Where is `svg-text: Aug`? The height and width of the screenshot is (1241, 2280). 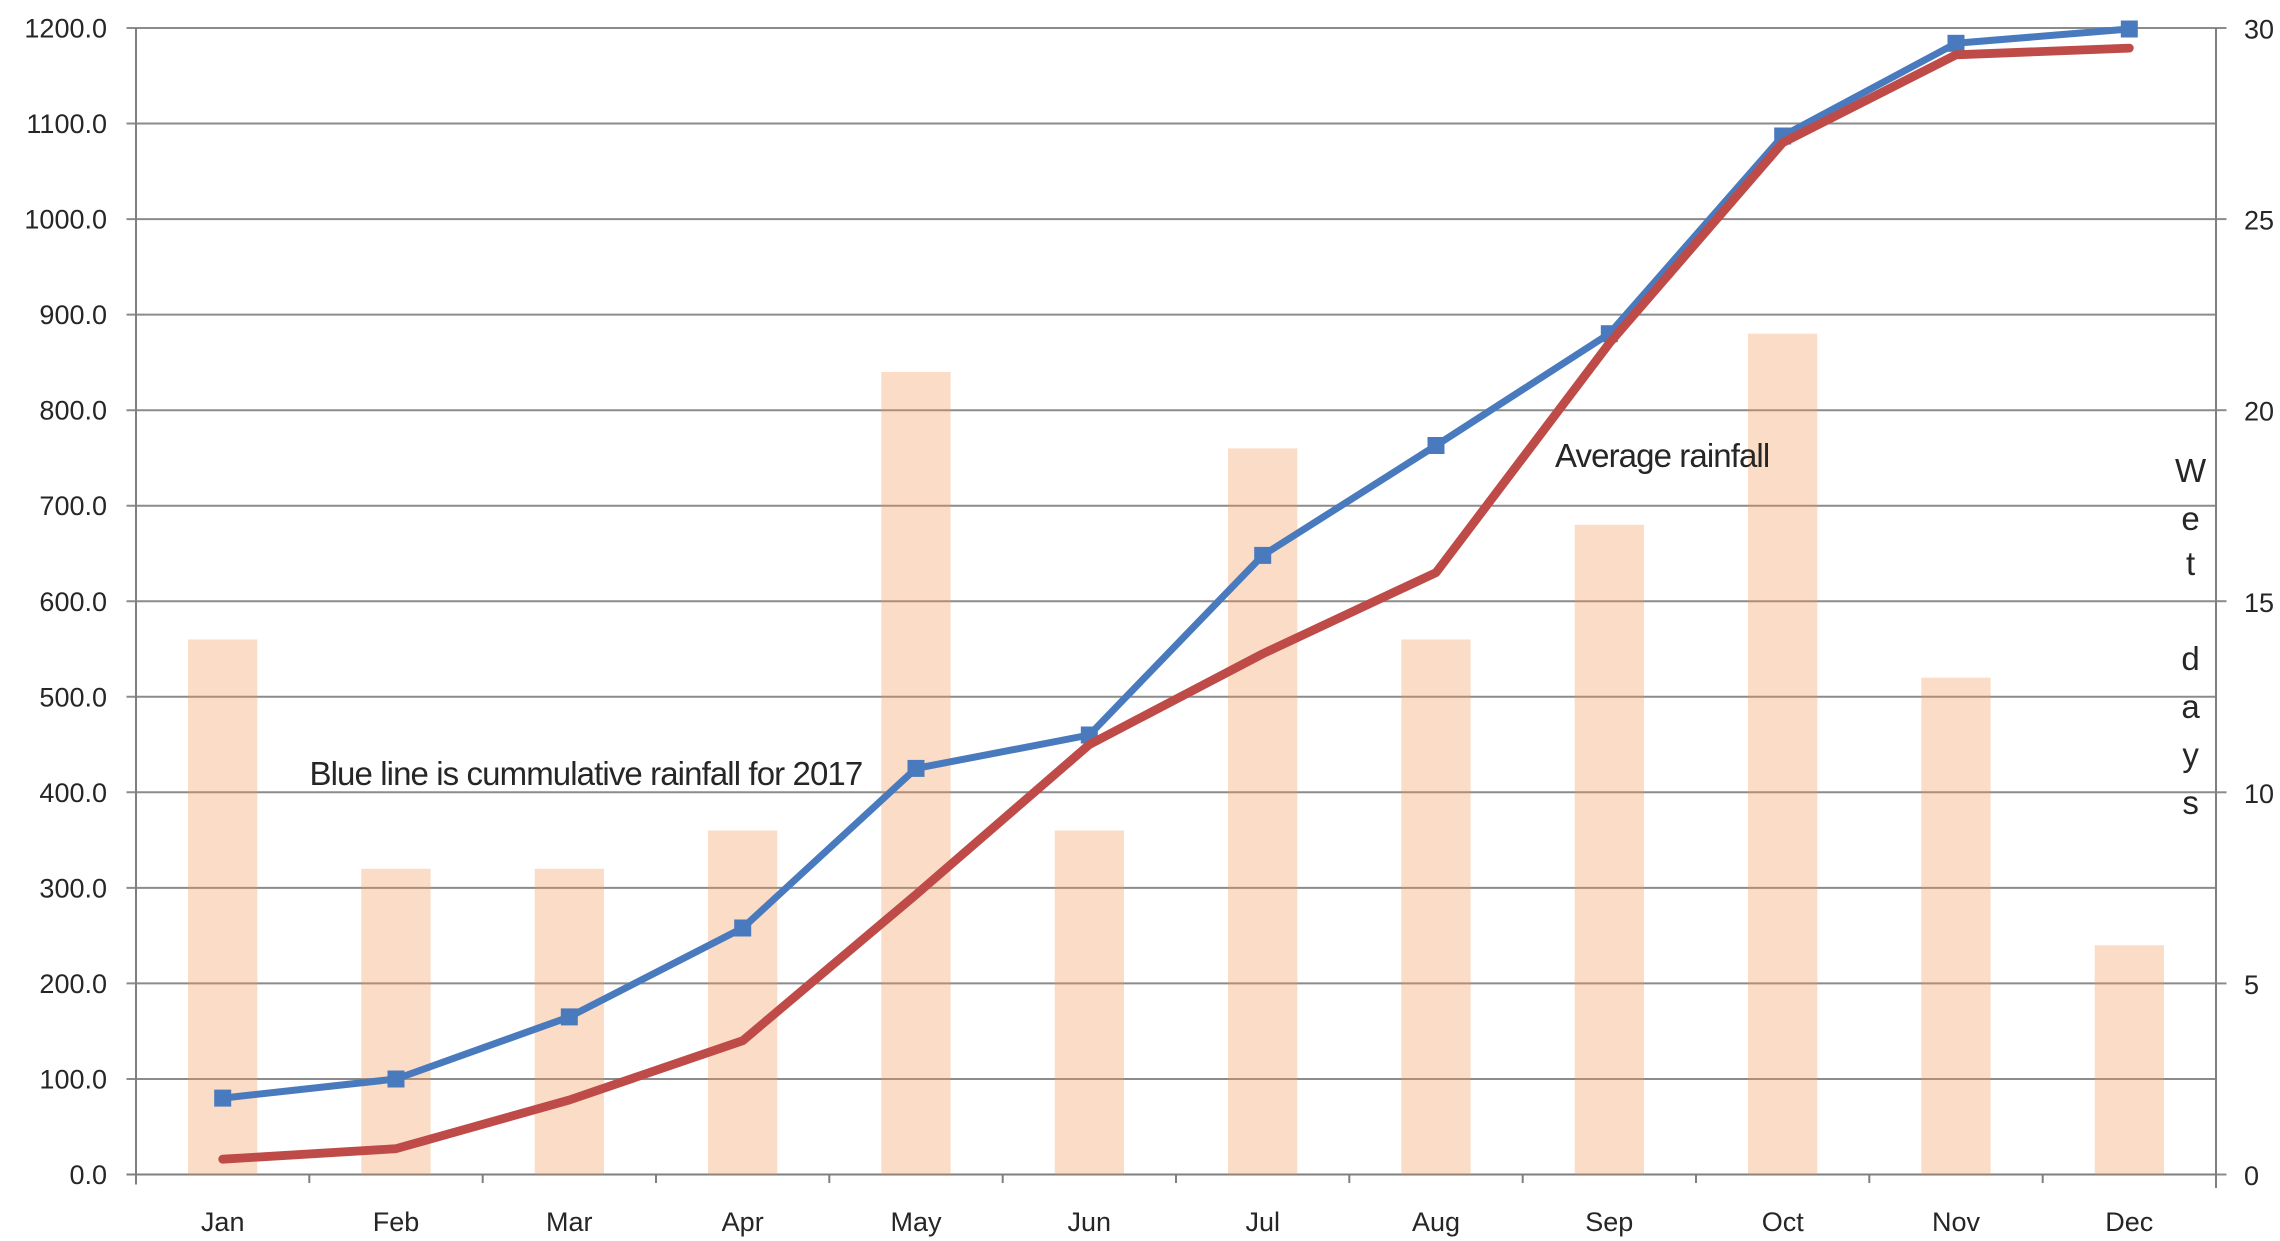 svg-text: Aug is located at coordinates (1436, 1222).